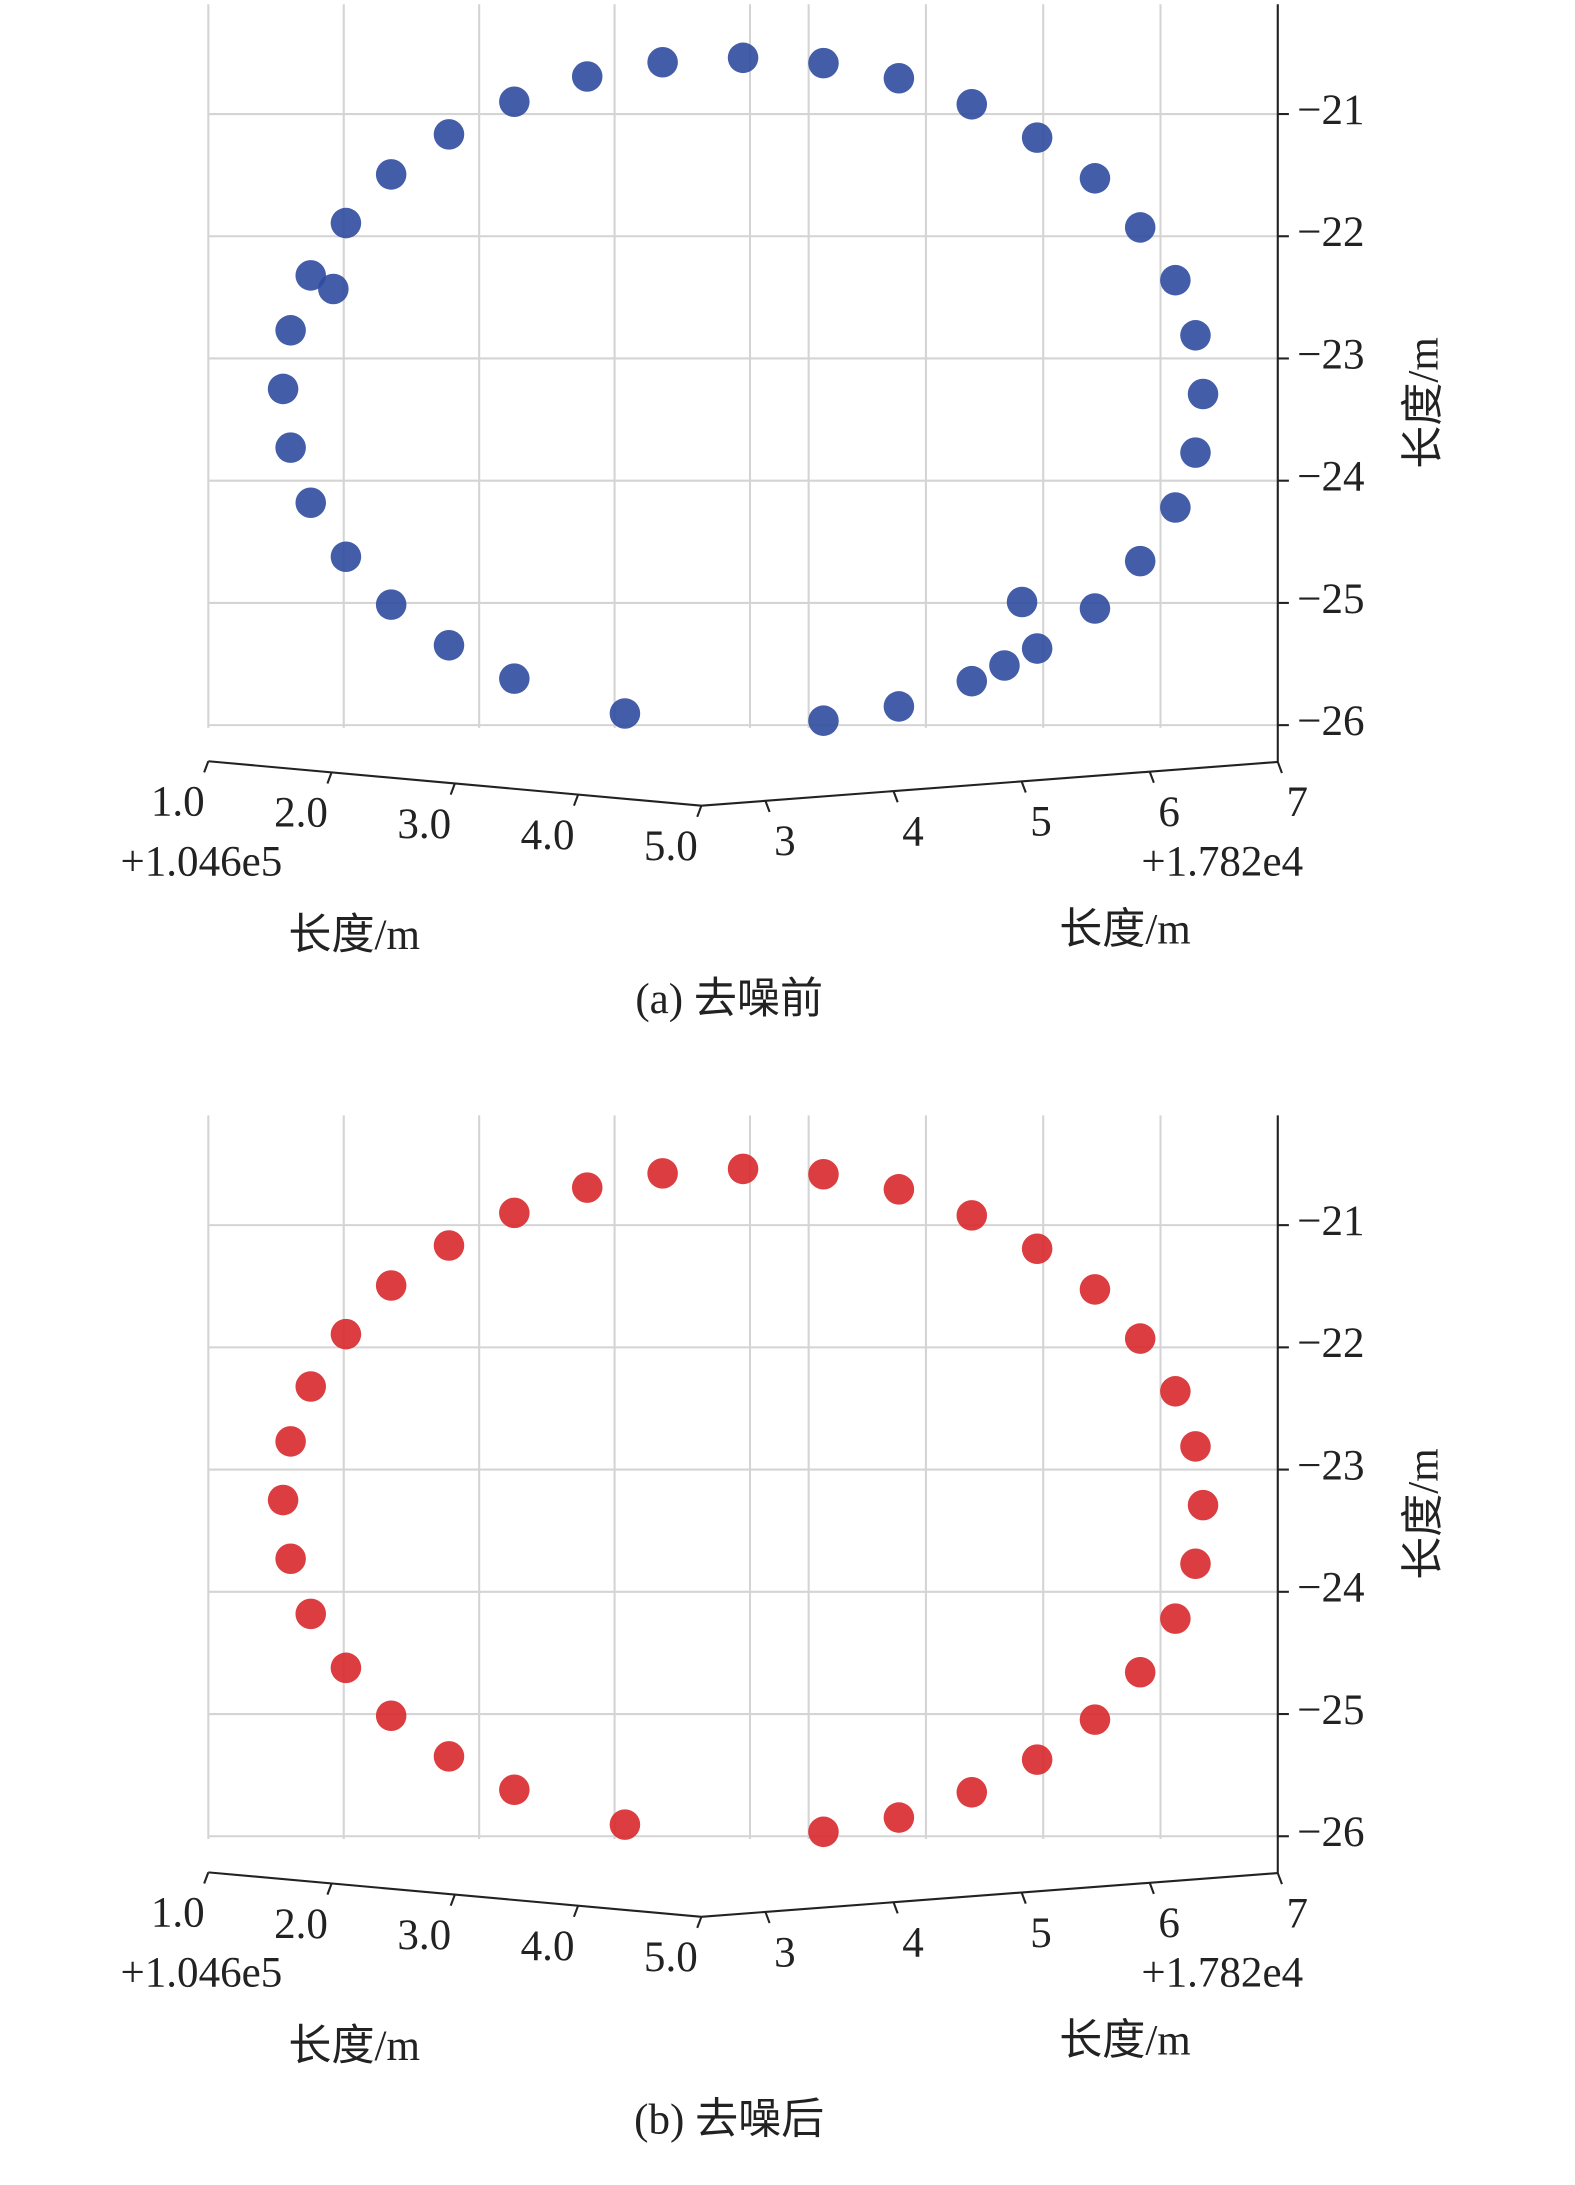 Image resolution: width=1575 pixels, height=2185 pixels. What do you see at coordinates (1330, 1221) in the screenshot?
I see `z-tick-label: −21` at bounding box center [1330, 1221].